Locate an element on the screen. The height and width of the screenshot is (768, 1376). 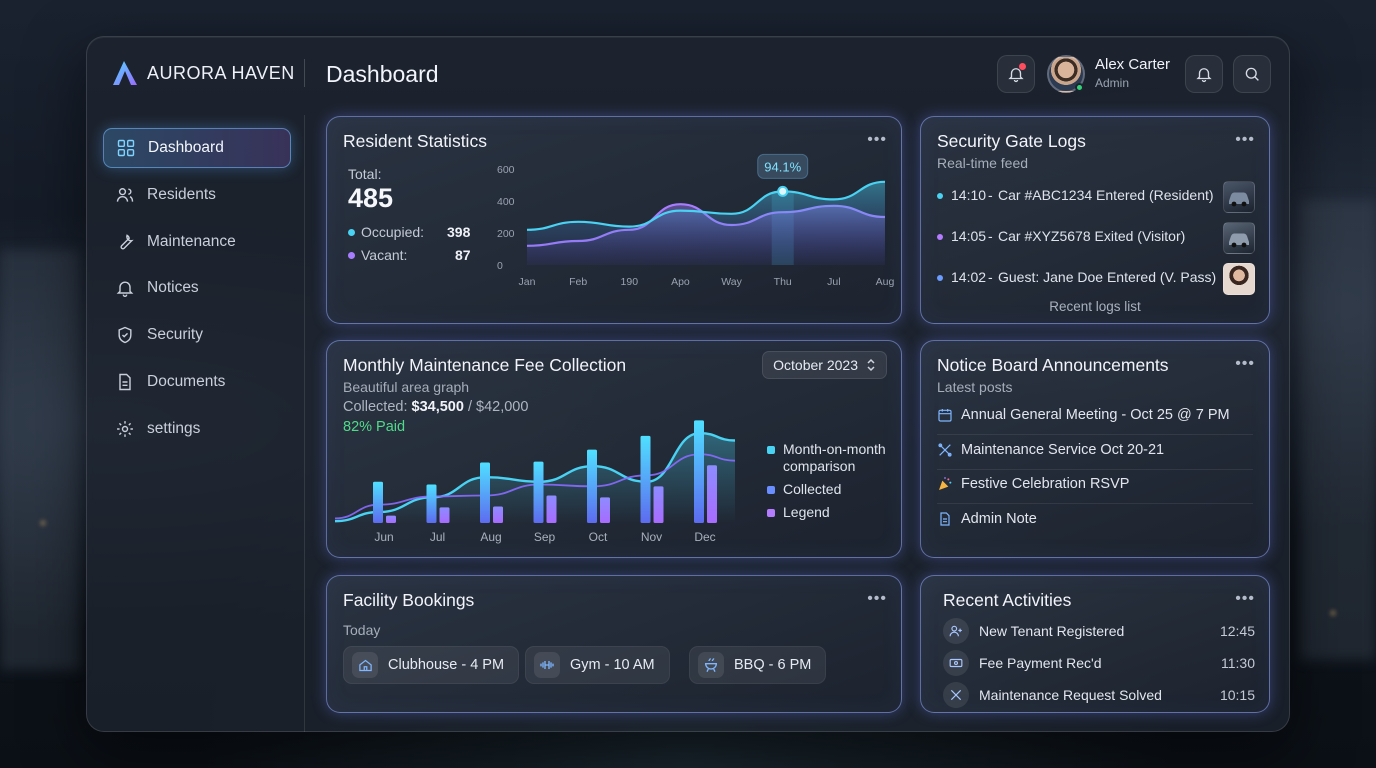
car-thumbnail is located at coordinates (1239, 197).